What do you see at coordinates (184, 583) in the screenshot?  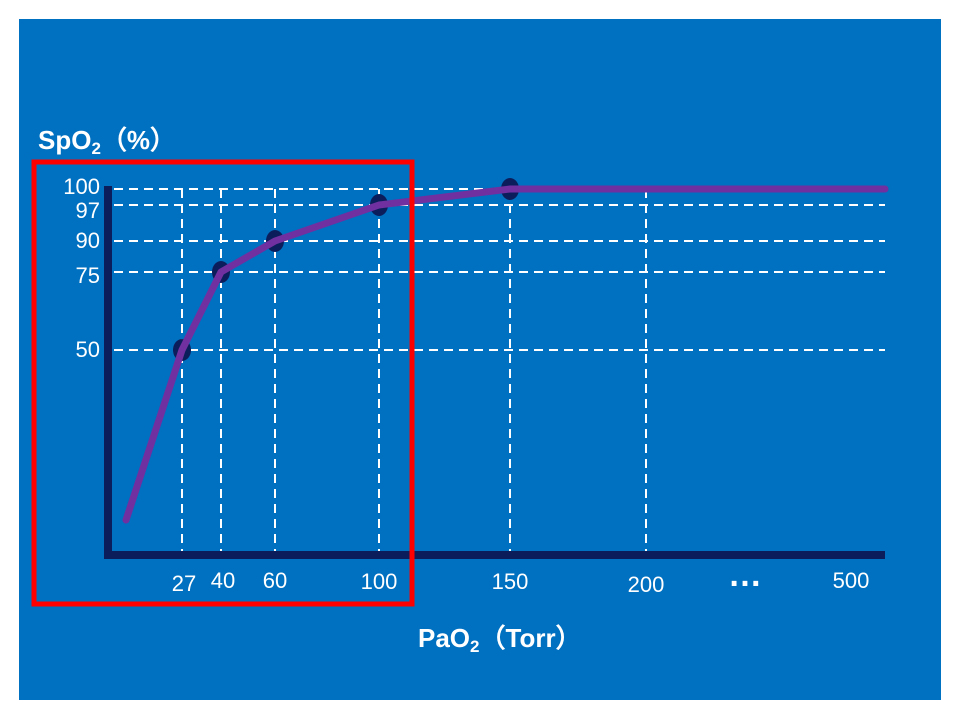 I see `x-tick-27: 27` at bounding box center [184, 583].